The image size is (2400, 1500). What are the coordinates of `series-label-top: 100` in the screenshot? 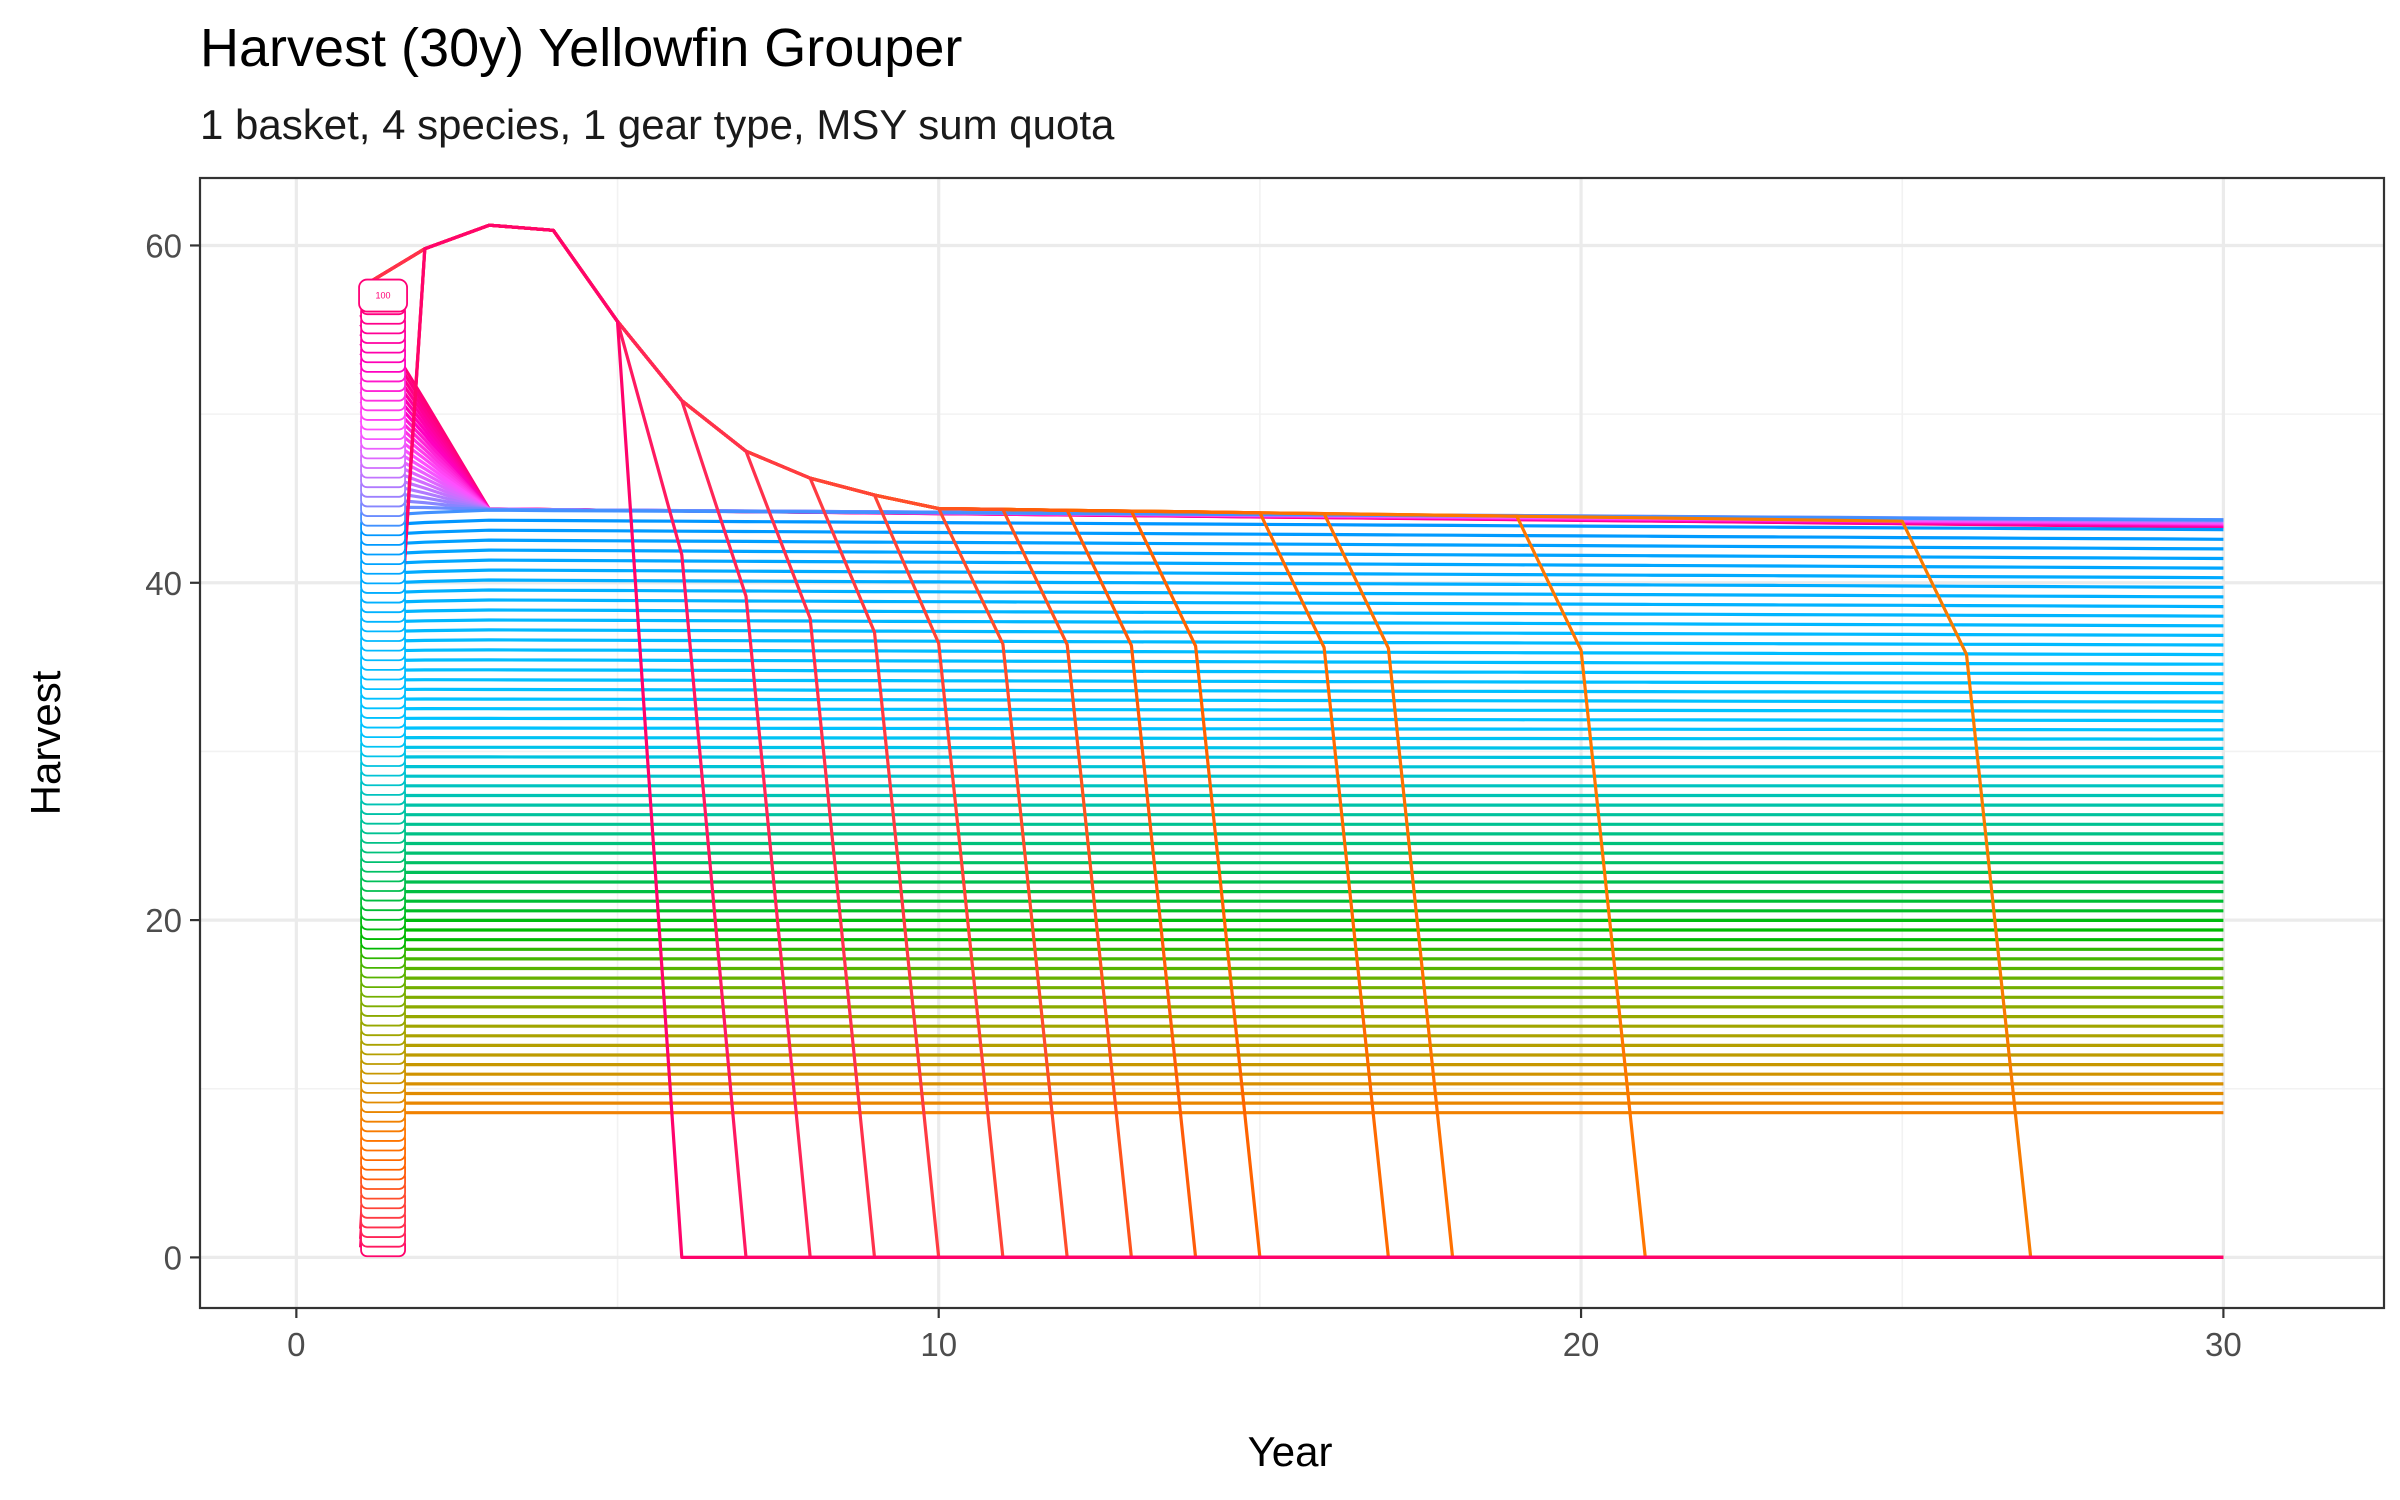 It's located at (383, 295).